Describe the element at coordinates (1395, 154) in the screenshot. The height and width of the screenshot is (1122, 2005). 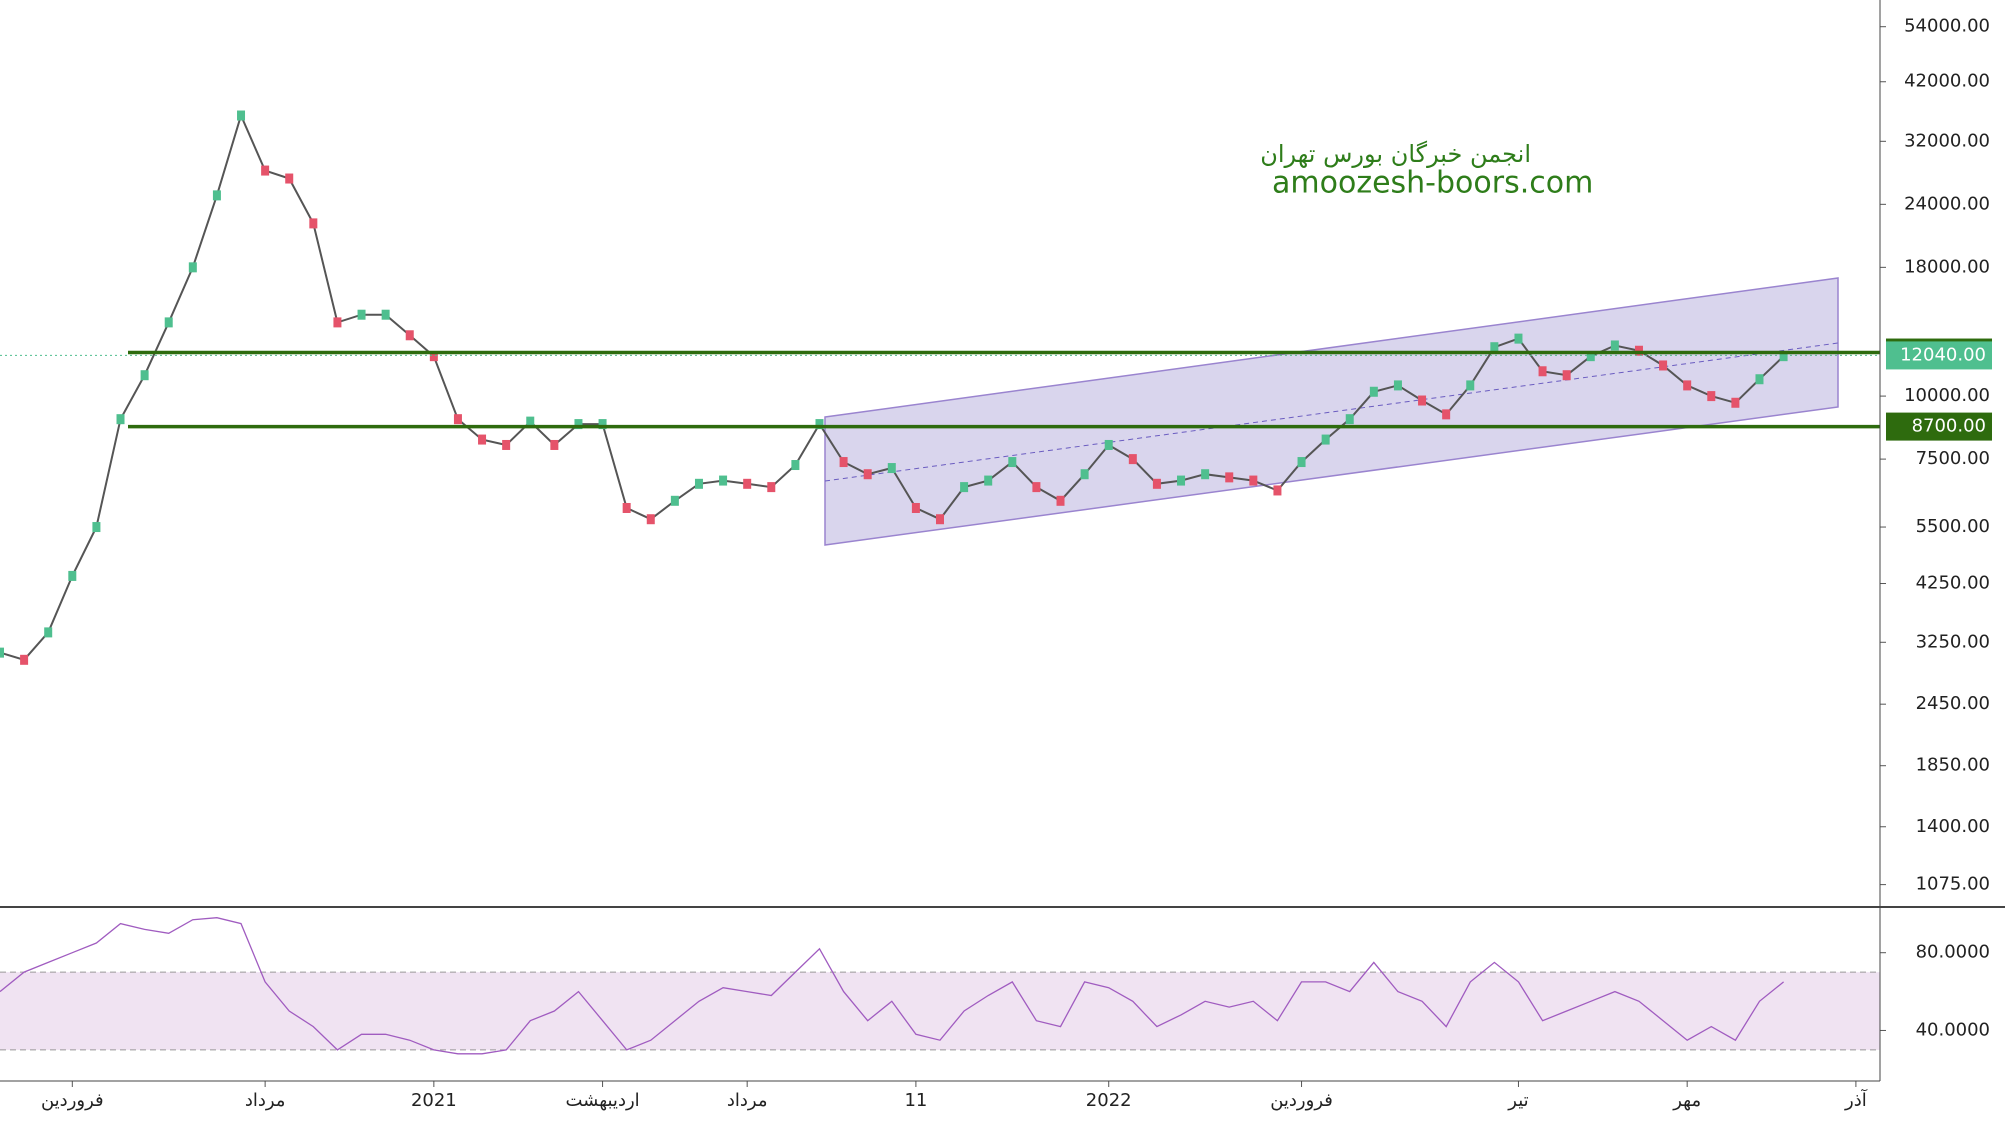
I see `watermark-title: انجمن خبرگان بورس تهران` at that location.